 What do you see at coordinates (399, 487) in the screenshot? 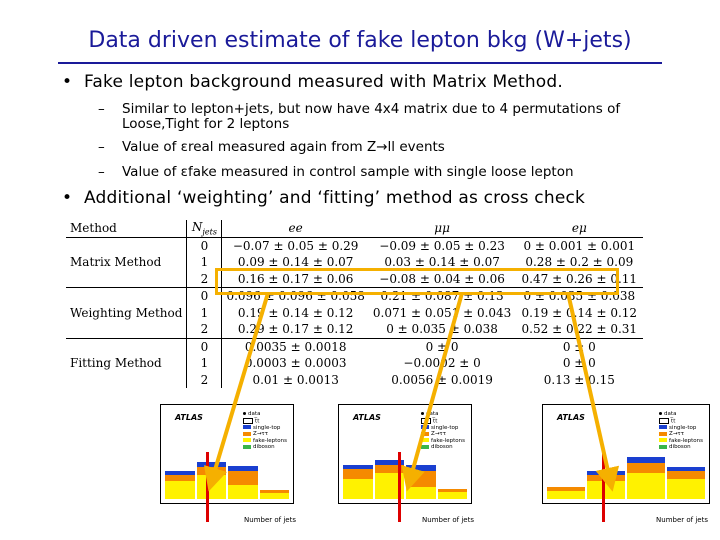
I see `red-marker-mumu` at bounding box center [399, 487].